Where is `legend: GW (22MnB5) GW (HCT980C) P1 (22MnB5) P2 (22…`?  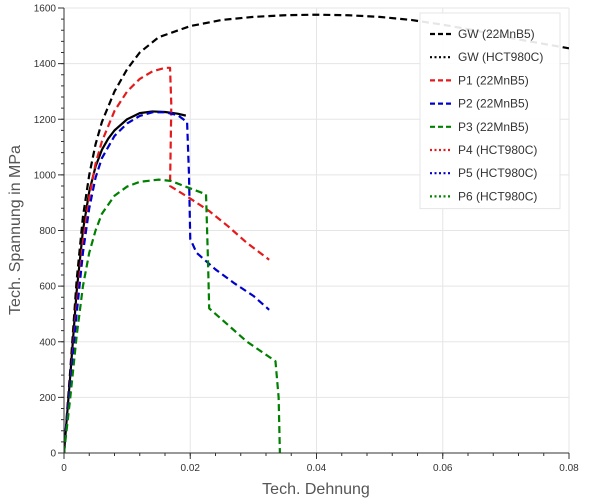
legend: GW (22MnB5) GW (HCT980C) P1 (22MnB5) P2 (22… is located at coordinates (490, 111).